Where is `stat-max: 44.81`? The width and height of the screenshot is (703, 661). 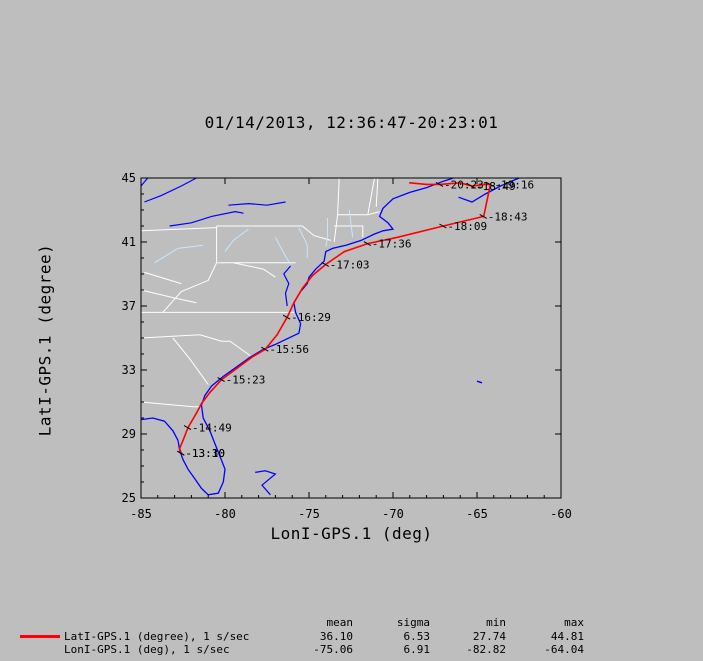 stat-max: 44.81 is located at coordinates (567, 636).